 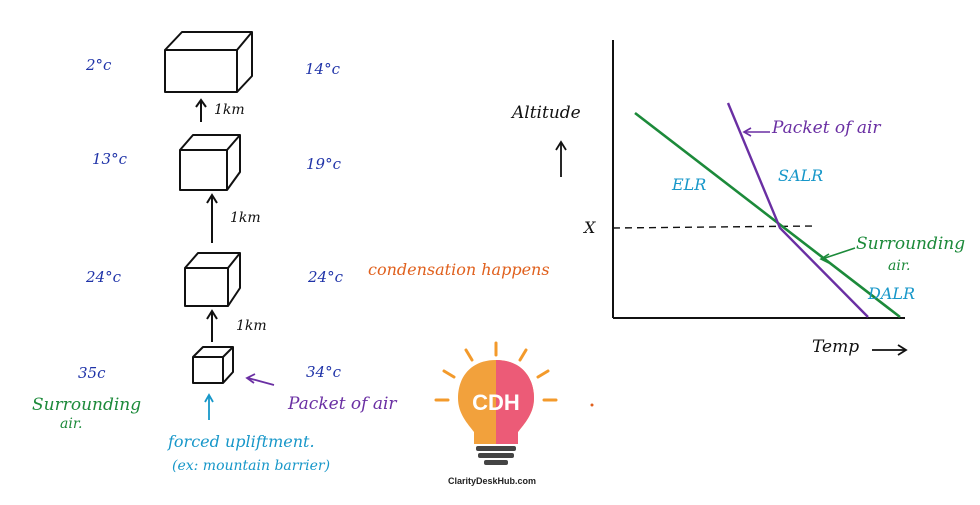 What do you see at coordinates (109, 159) in the screenshot?
I see `temp-left-3: 13°c` at bounding box center [109, 159].